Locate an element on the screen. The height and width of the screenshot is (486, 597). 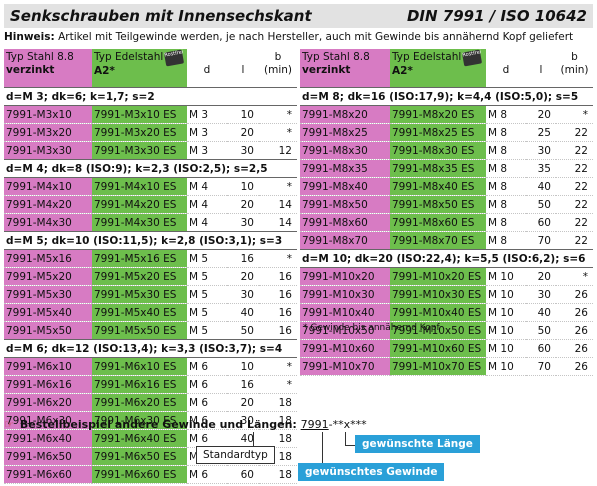
steel-part-number: 7991-M3x30 is located at coordinates (48, 150).